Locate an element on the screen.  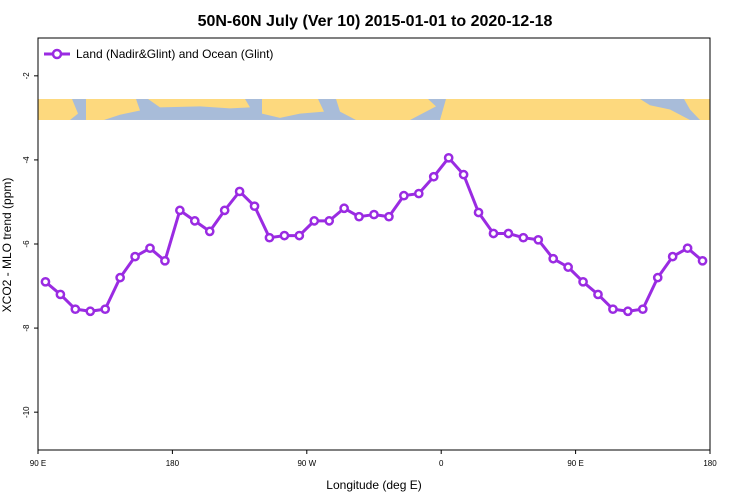
y-tick-label: -2 is located at coordinates (26, 76).